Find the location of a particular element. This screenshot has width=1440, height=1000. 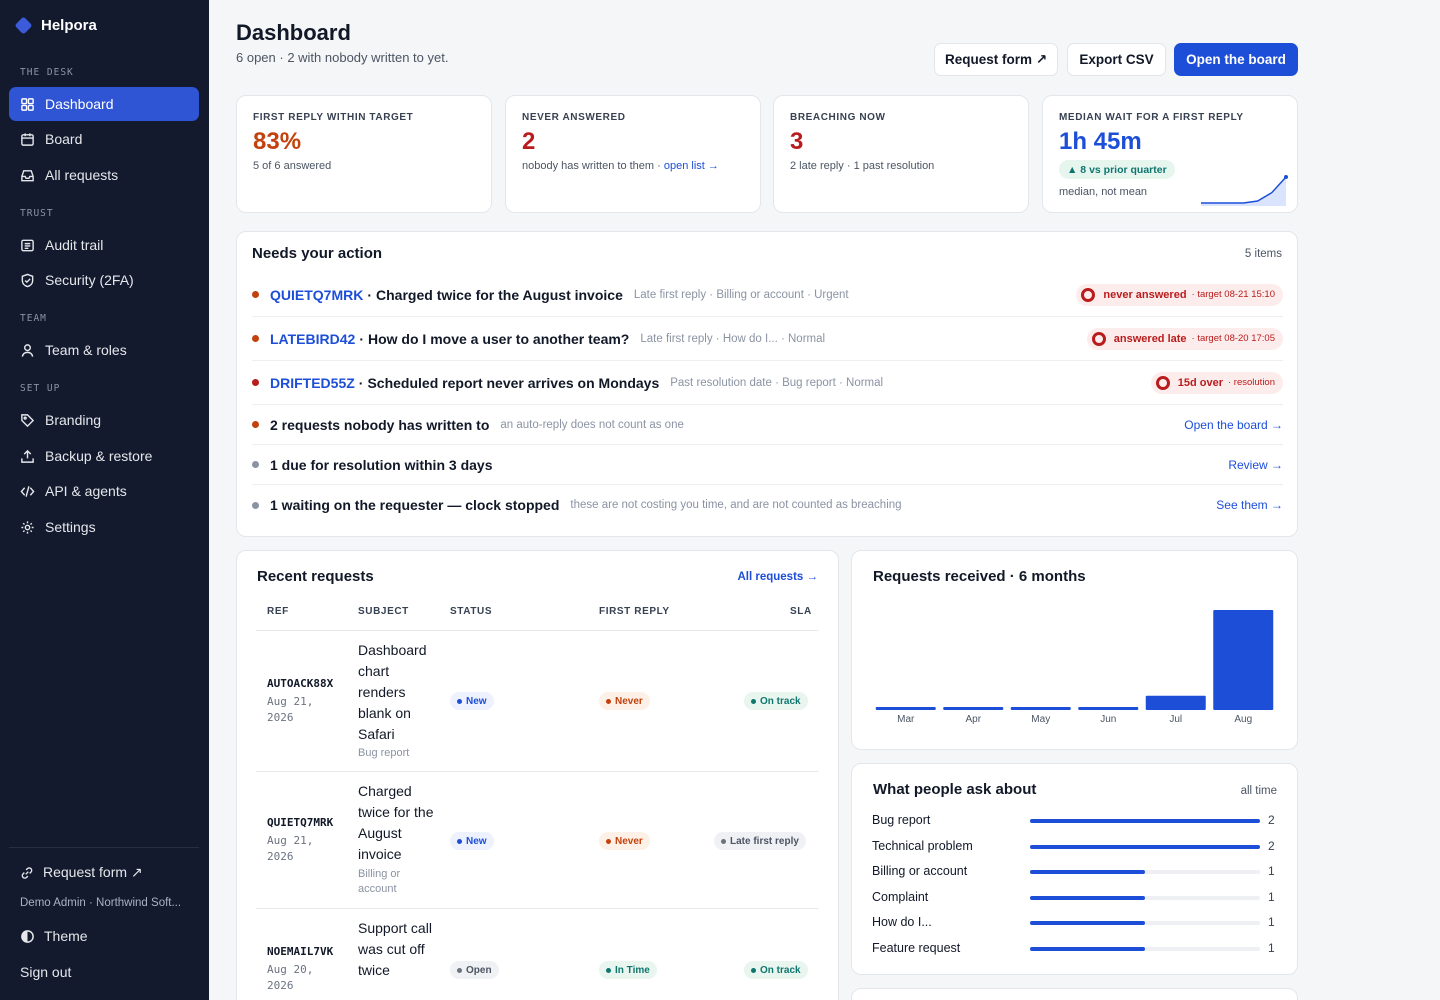

sparkline-chart is located at coordinates (1244, 190).